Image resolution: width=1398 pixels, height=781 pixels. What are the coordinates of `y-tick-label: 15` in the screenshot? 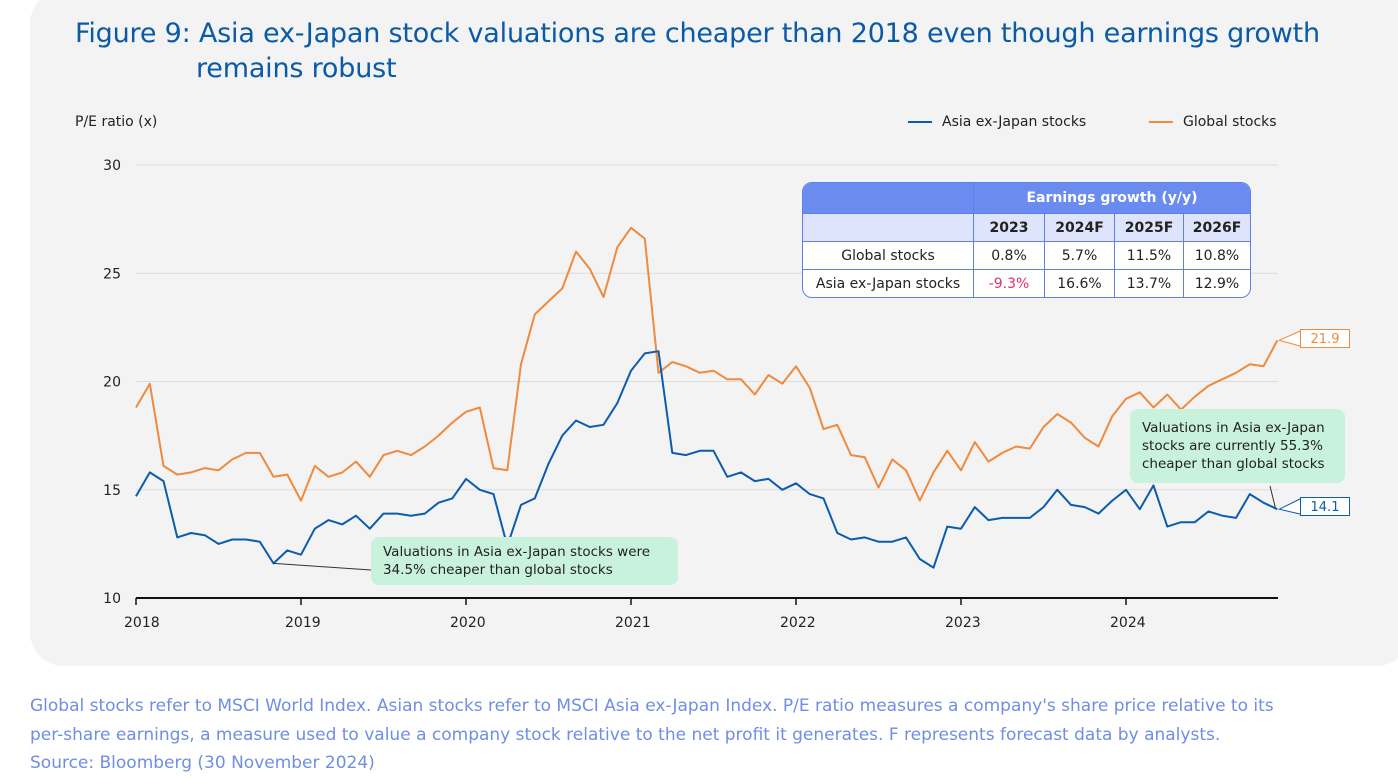 It's located at (112, 491).